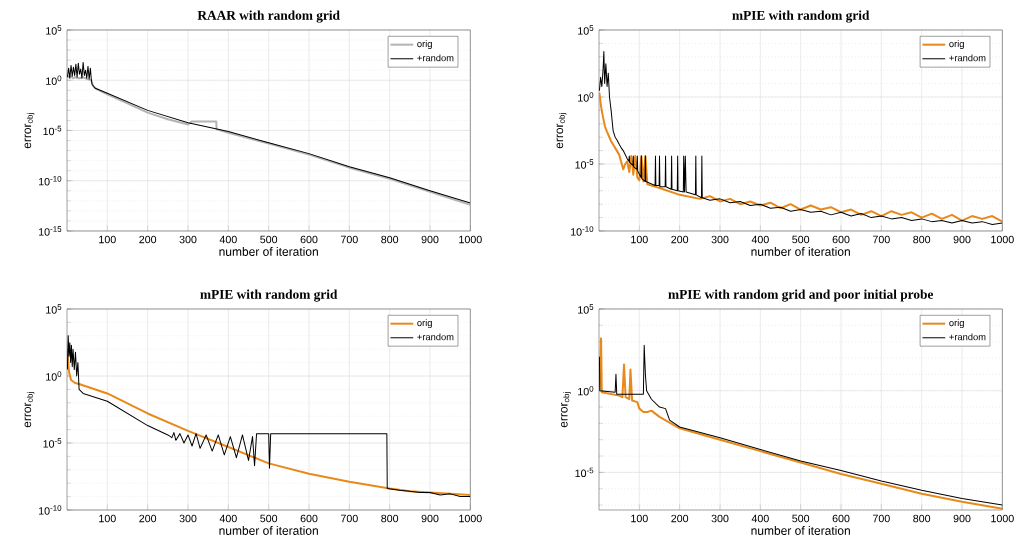  What do you see at coordinates (801, 295) in the screenshot?
I see `chart-title: mPIE with random grid and poor initial probe` at bounding box center [801, 295].